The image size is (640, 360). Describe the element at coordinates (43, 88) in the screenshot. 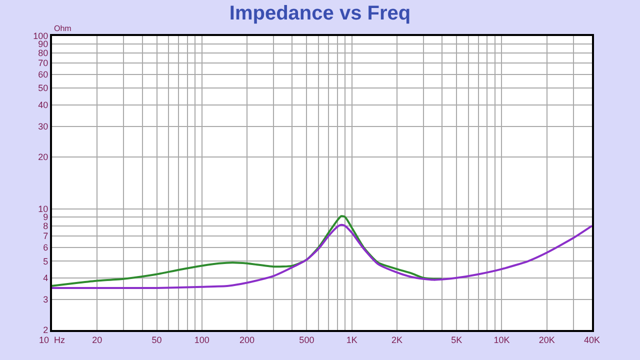

I see `y-tick-label: 50` at that location.